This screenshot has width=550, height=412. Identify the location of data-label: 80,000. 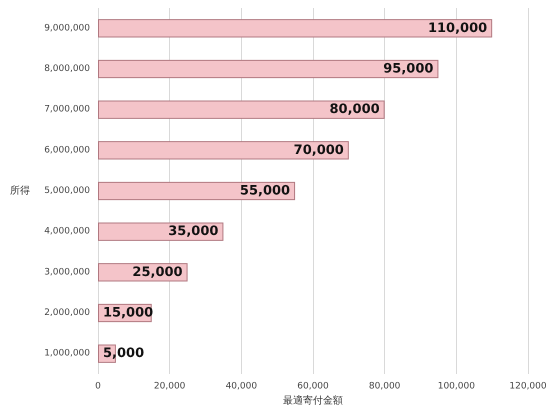
(354, 110).